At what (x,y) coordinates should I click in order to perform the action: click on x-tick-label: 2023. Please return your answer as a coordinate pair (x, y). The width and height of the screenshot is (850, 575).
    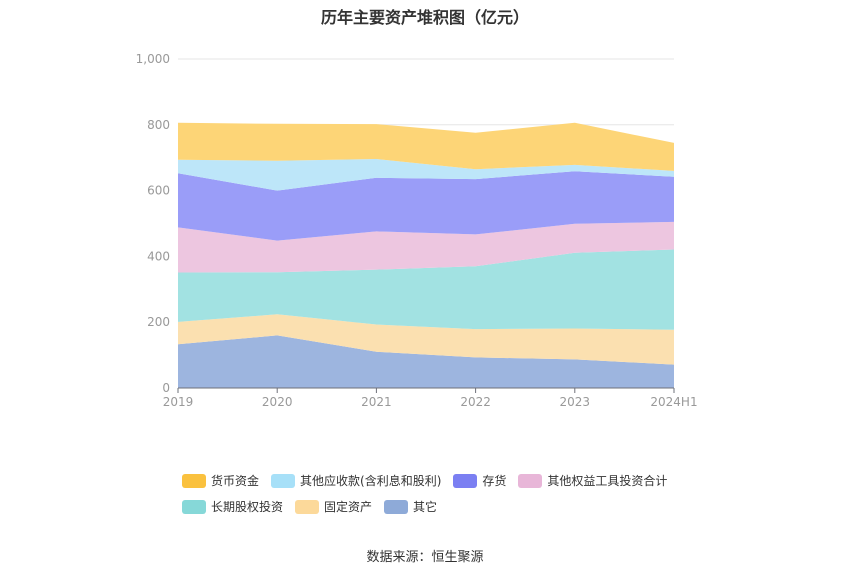
    Looking at the image, I should click on (575, 402).